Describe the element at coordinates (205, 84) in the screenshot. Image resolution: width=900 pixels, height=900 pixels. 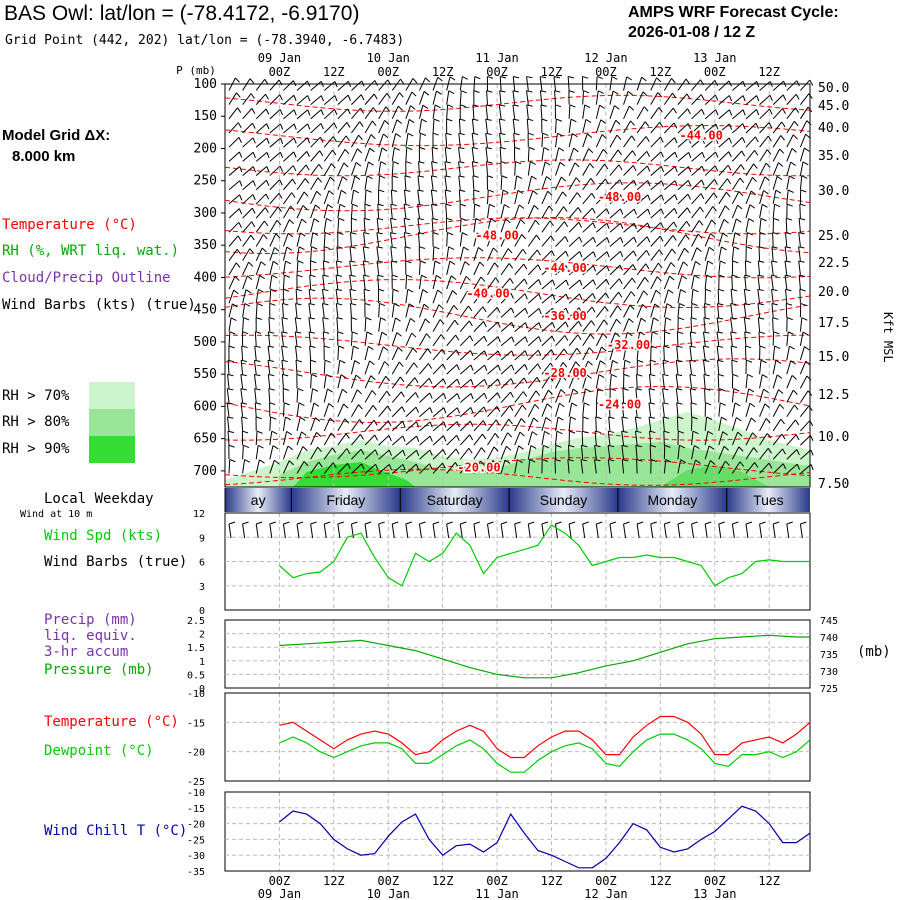
I see `pressure-tick-label: 100` at that location.